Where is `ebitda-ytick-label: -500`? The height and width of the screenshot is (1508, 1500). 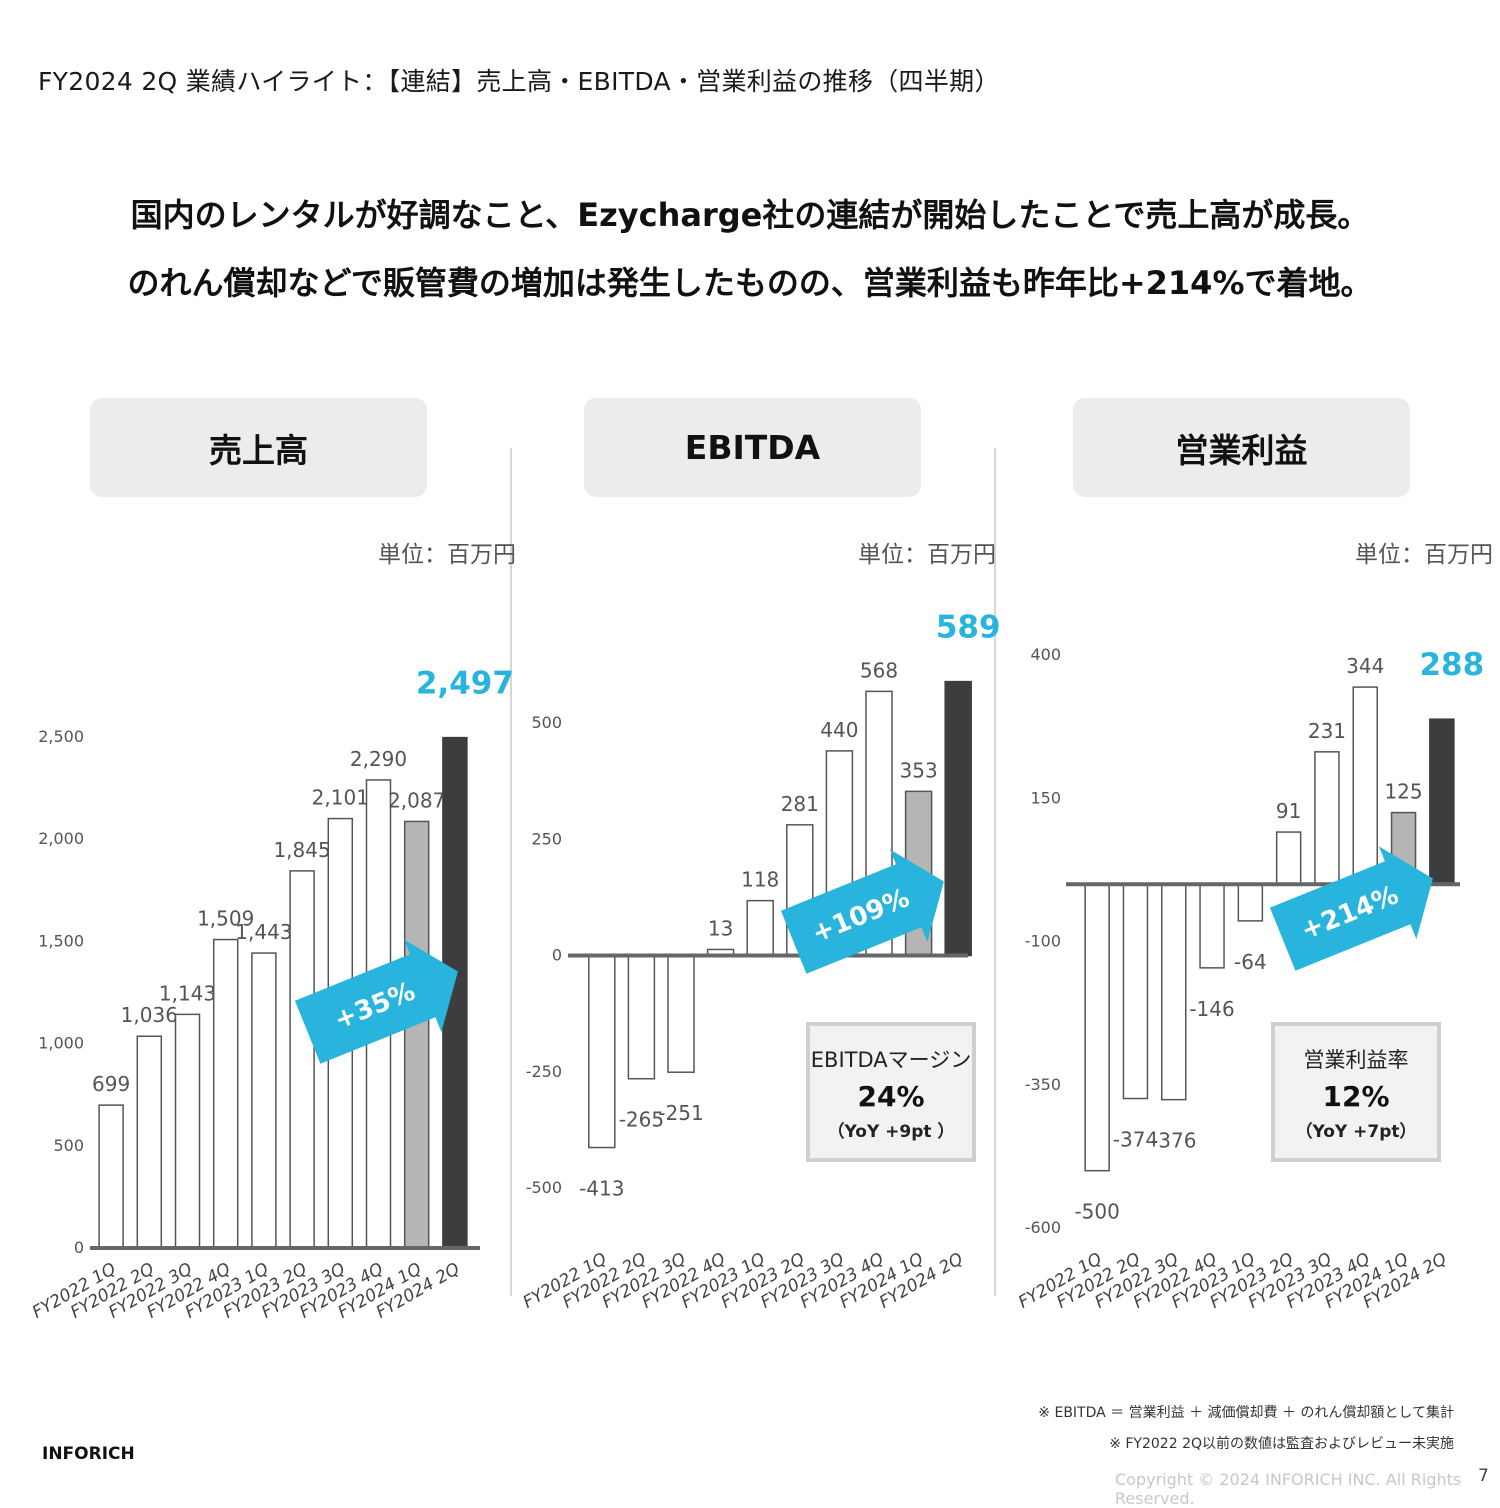
ebitda-ytick-label: -500 is located at coordinates (544, 1187).